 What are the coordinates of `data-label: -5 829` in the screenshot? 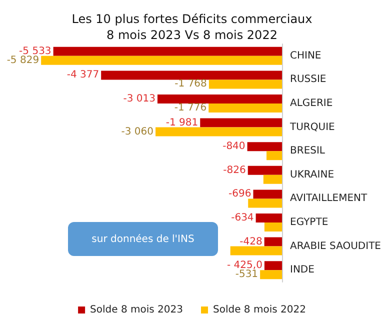 It's located at (23, 60).